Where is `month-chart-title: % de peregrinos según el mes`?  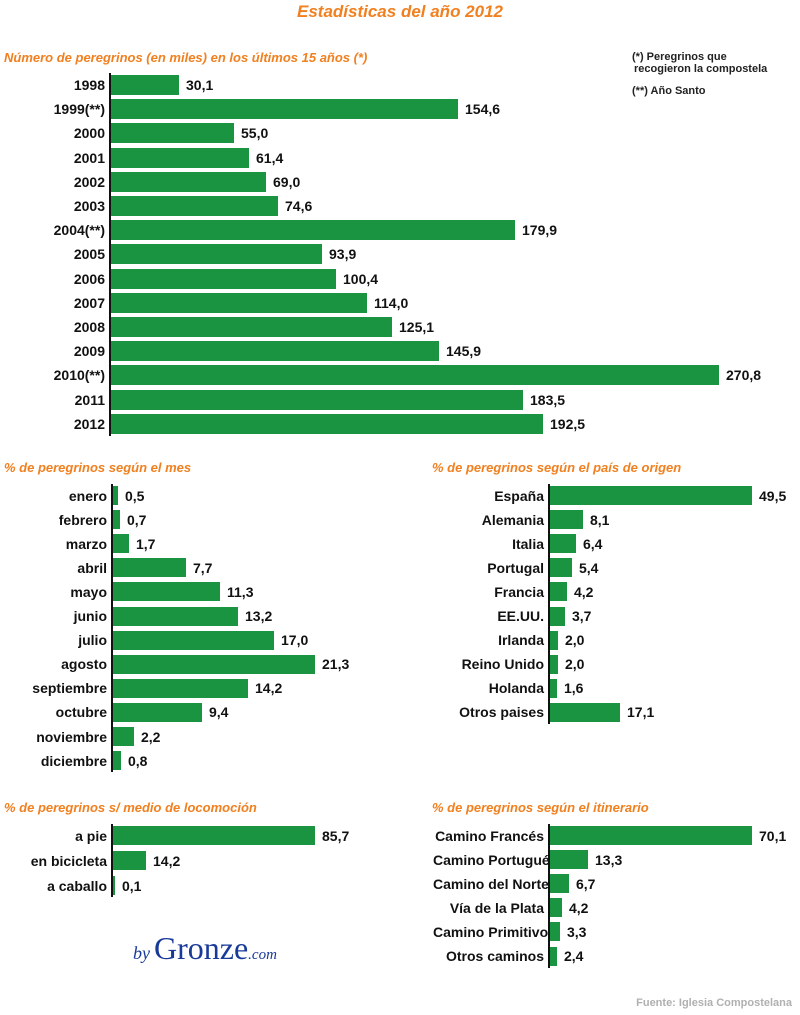 month-chart-title: % de peregrinos según el mes is located at coordinates (98, 467).